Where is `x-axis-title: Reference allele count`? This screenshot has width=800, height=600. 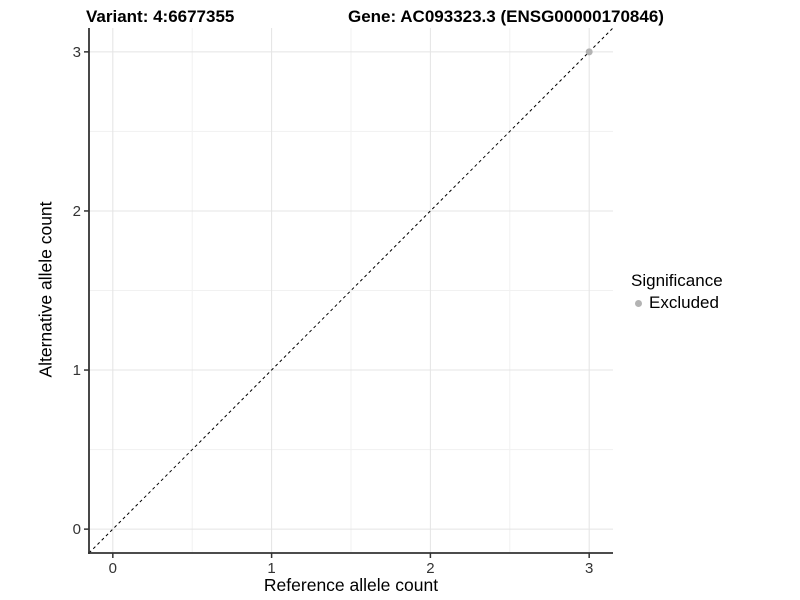 x-axis-title: Reference allele count is located at coordinates (351, 585).